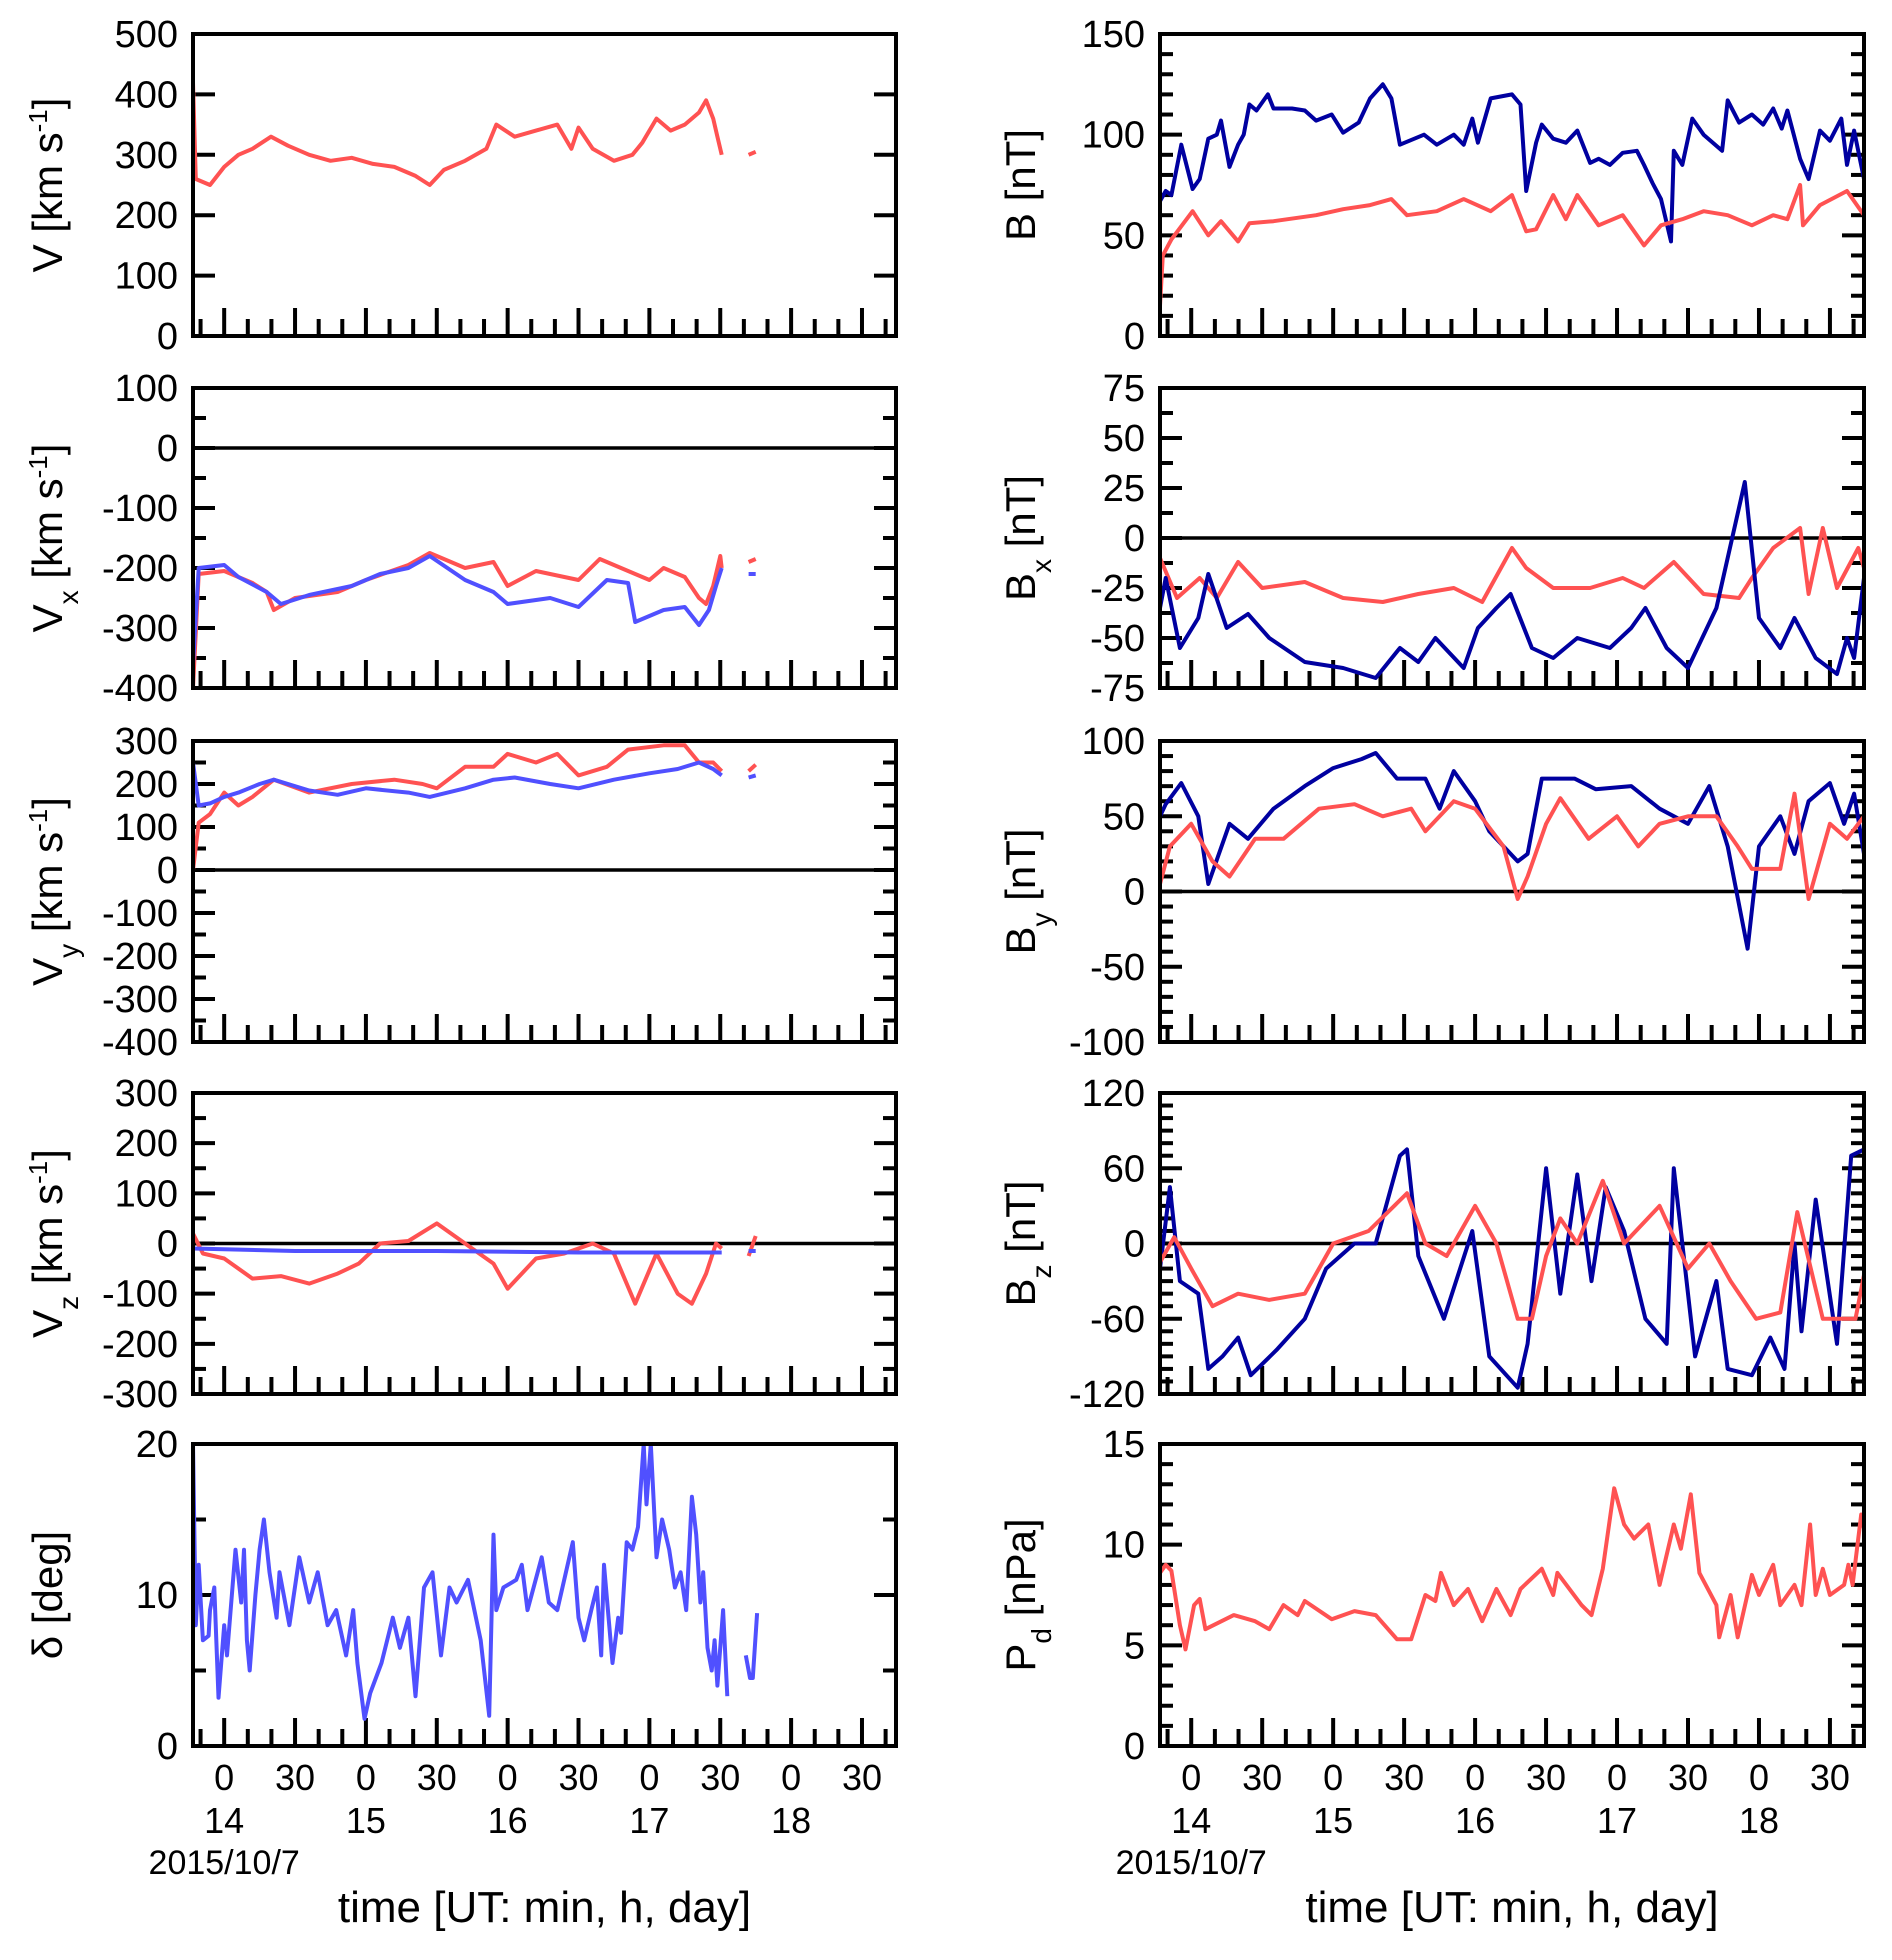  What do you see at coordinates (224, 1820) in the screenshot?
I see `x-tick-label-hour: 14` at bounding box center [224, 1820].